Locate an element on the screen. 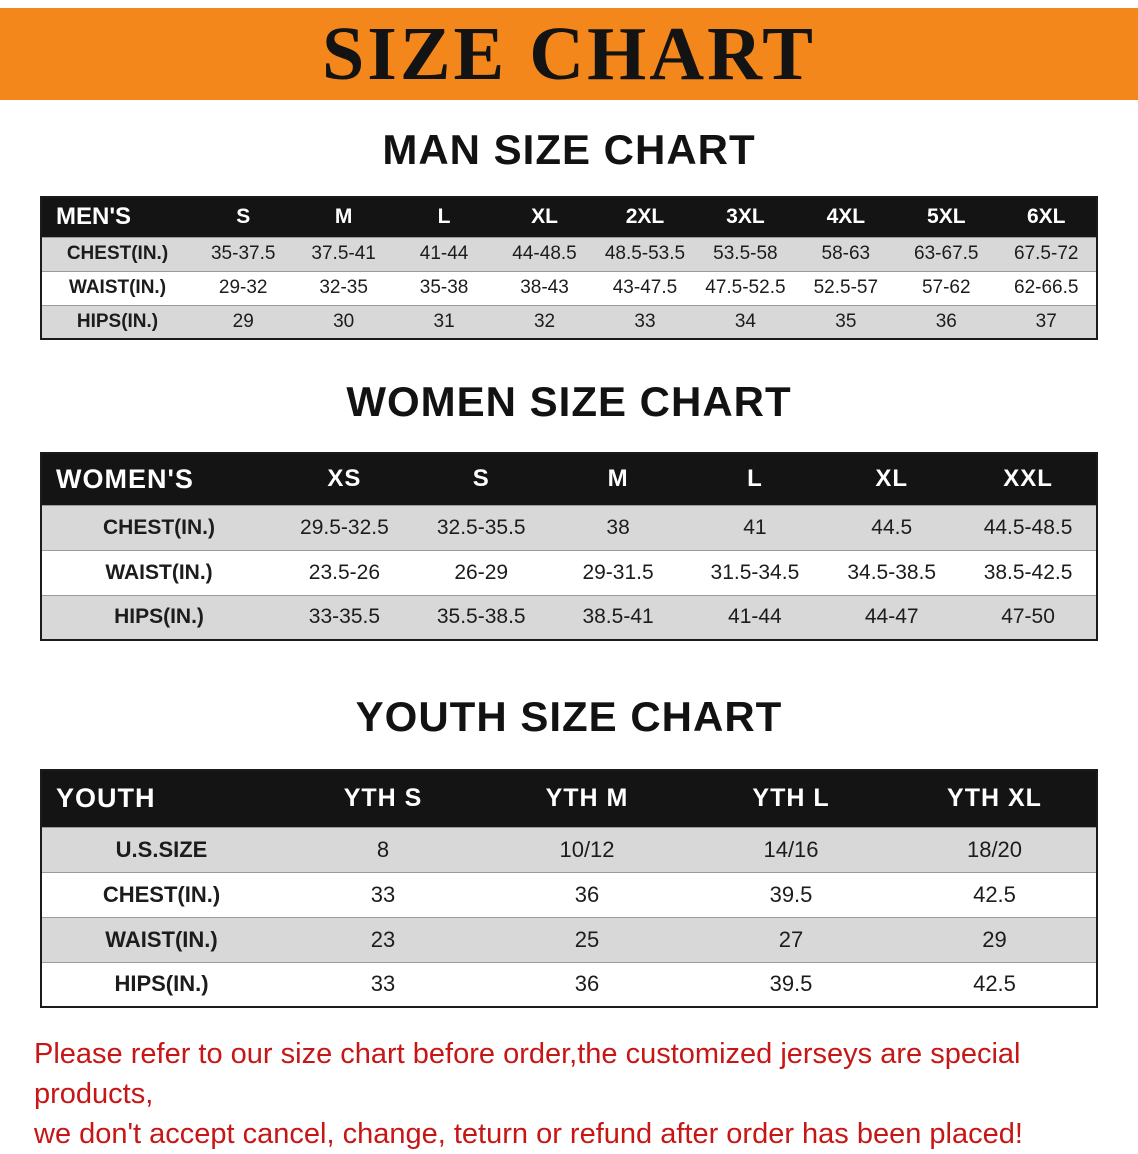  value-cell: 44.5-48.5 is located at coordinates (1028, 527).